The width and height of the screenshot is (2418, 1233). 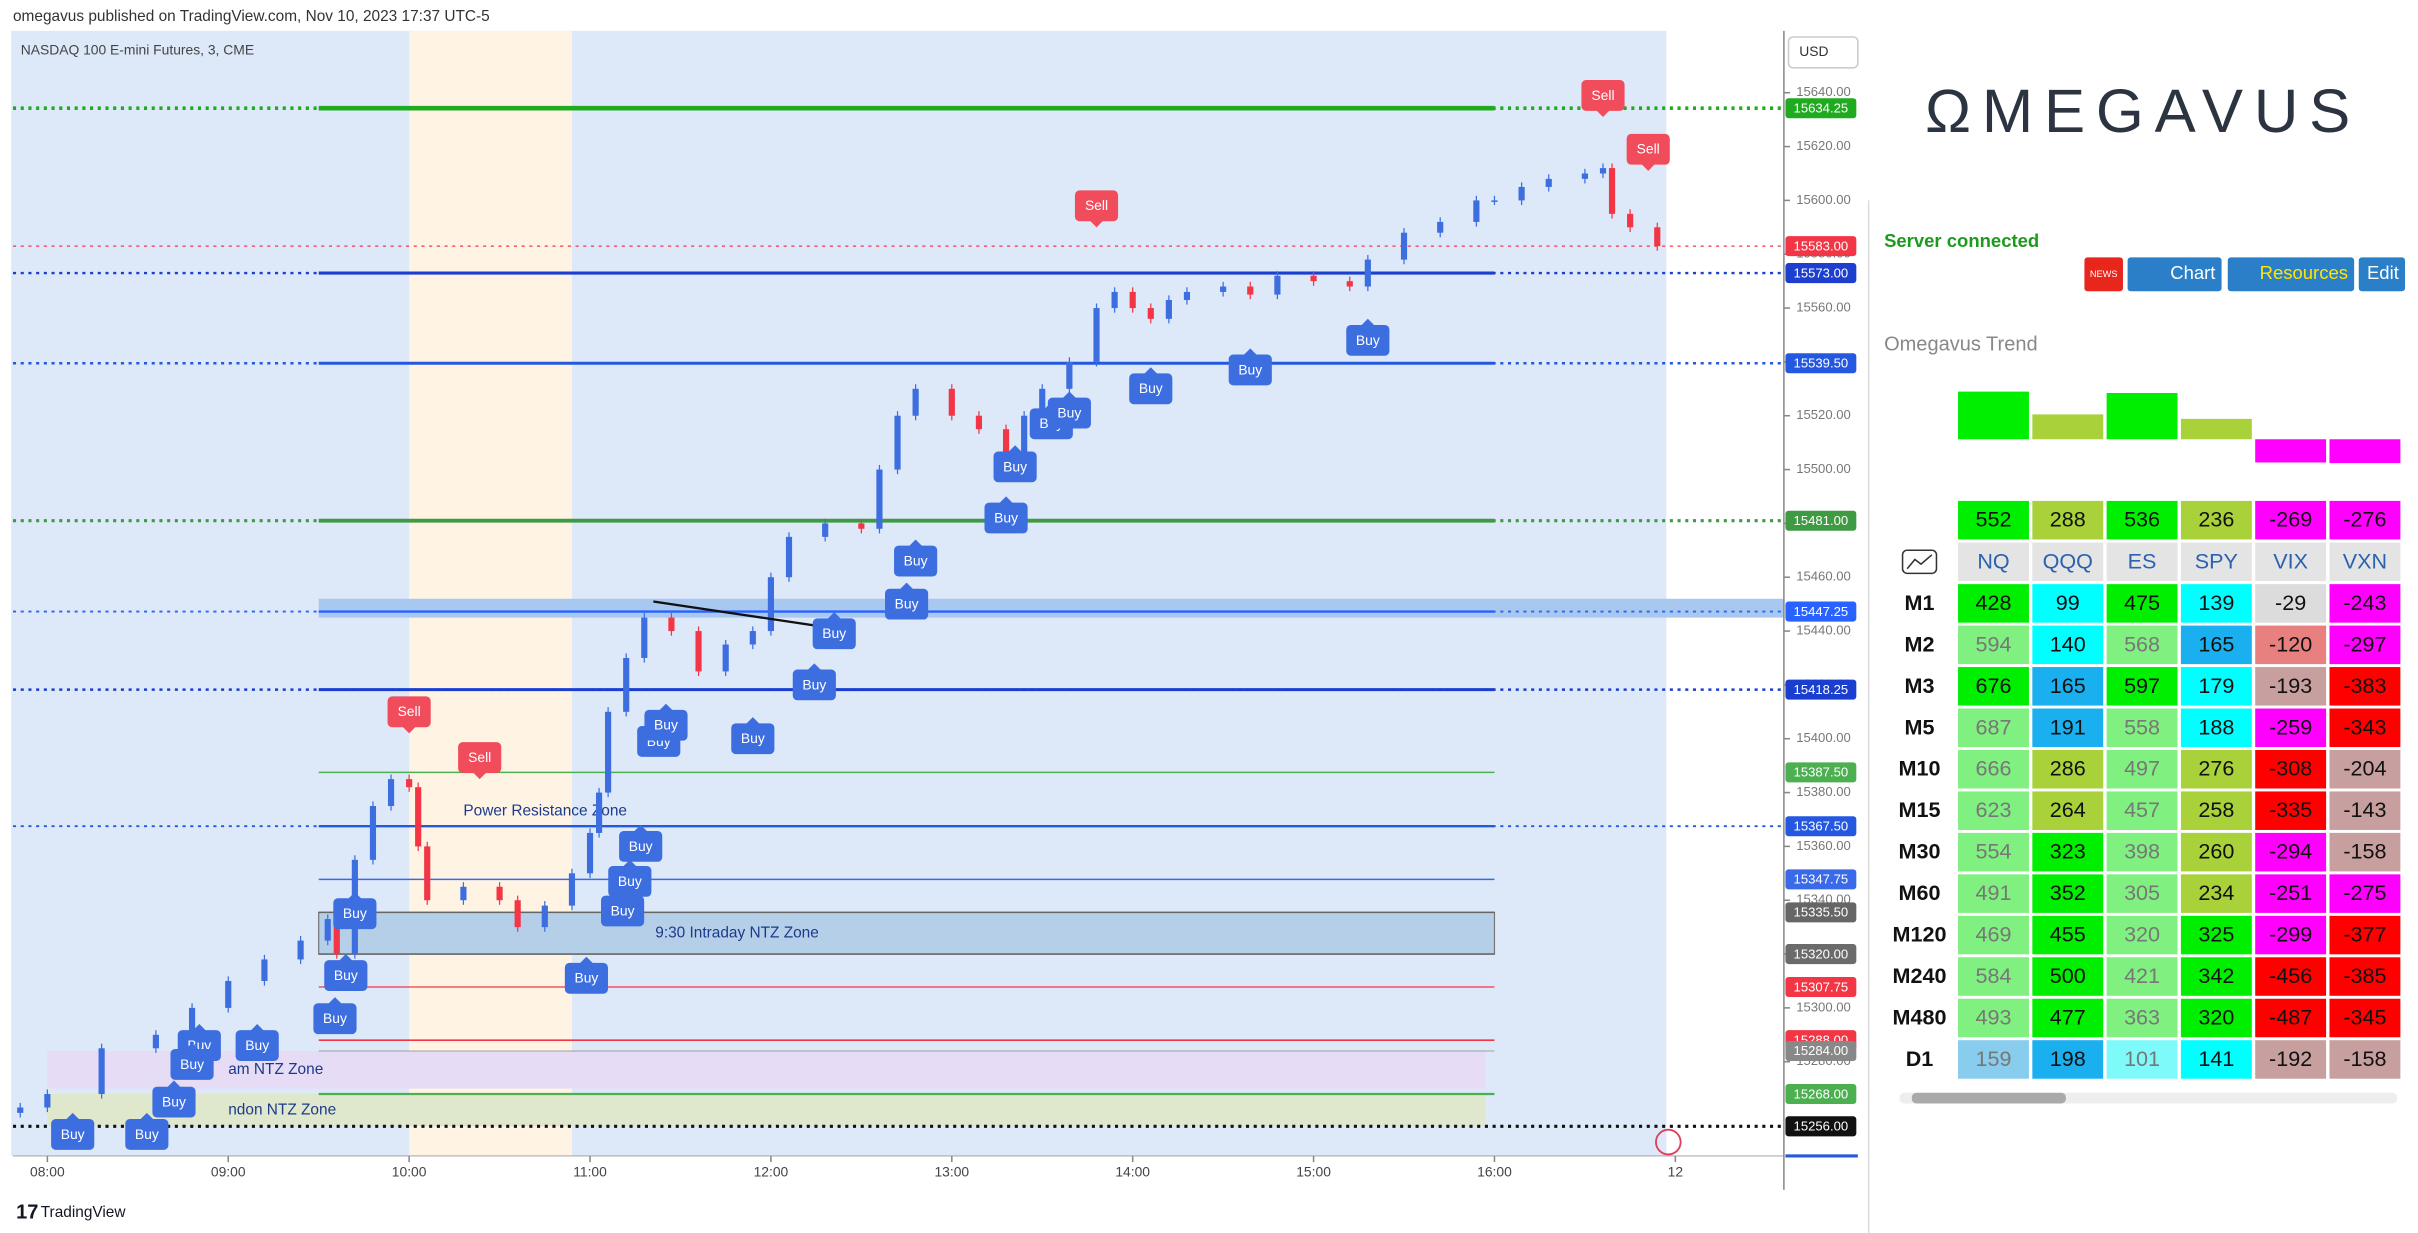 I want to click on level-tag-label: 15320.00, so click(x=1821, y=953).